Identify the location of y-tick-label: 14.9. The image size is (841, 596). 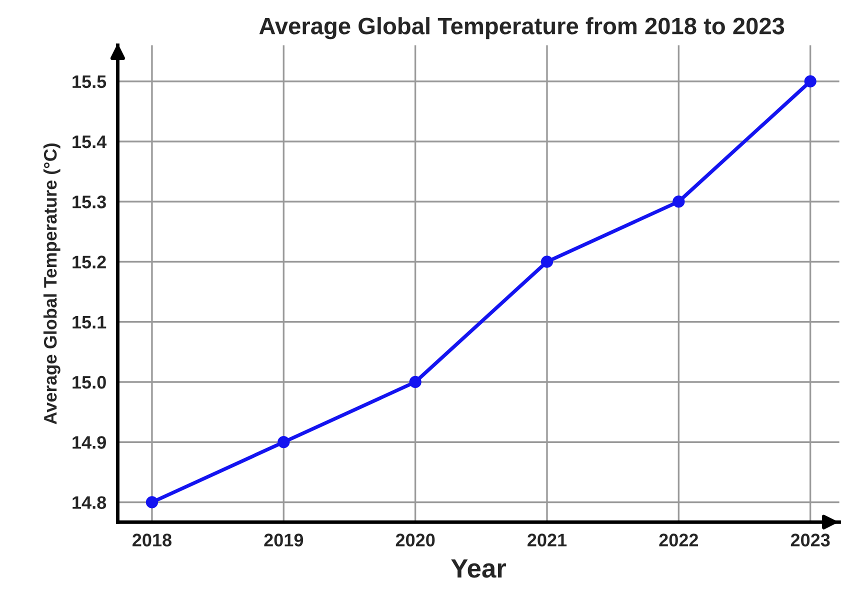
(89, 442).